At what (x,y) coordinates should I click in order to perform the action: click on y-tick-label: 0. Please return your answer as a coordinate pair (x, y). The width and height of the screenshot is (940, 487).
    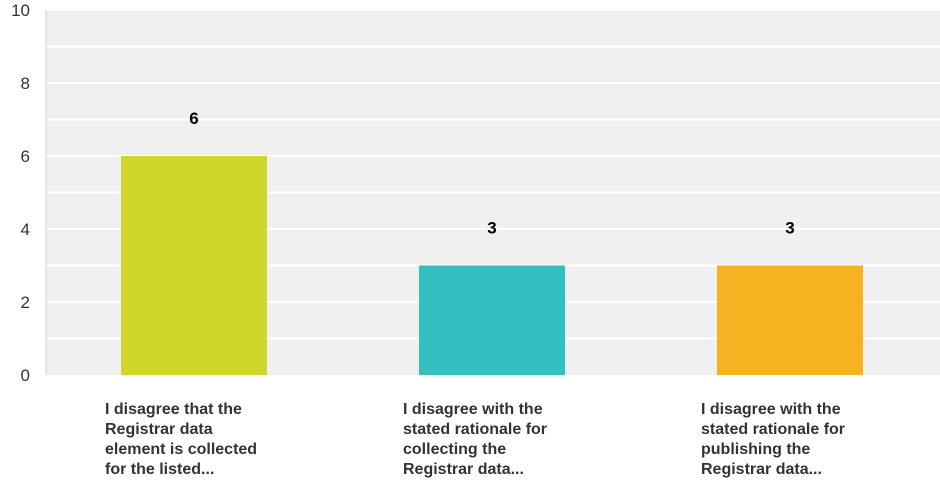
    Looking at the image, I should click on (25, 375).